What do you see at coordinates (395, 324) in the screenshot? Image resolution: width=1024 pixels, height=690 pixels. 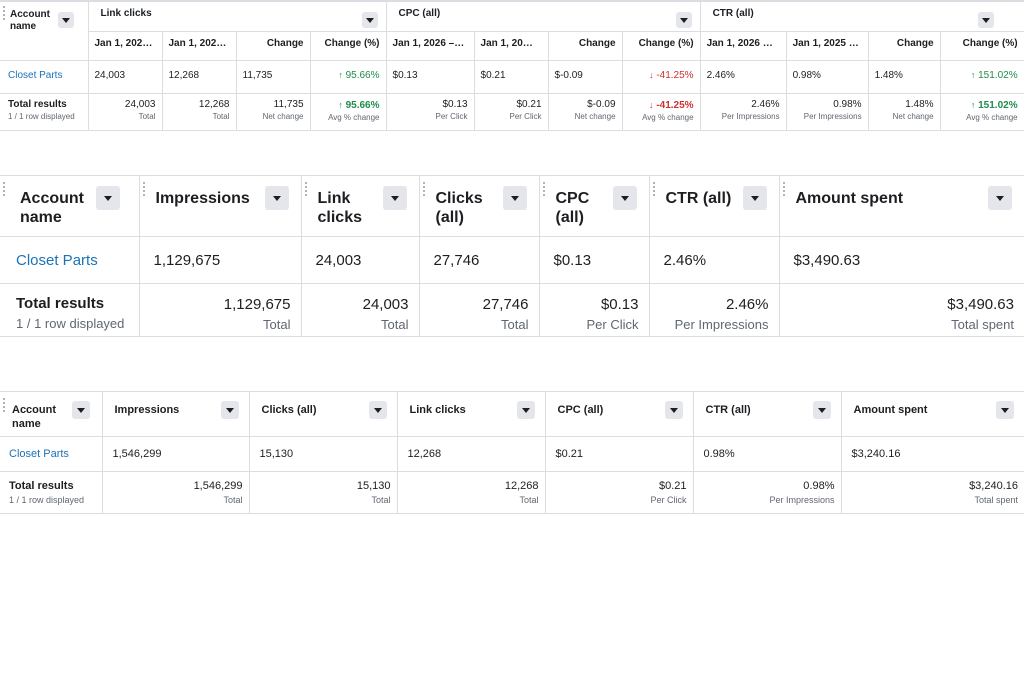 I see `cell-text: Total` at bounding box center [395, 324].